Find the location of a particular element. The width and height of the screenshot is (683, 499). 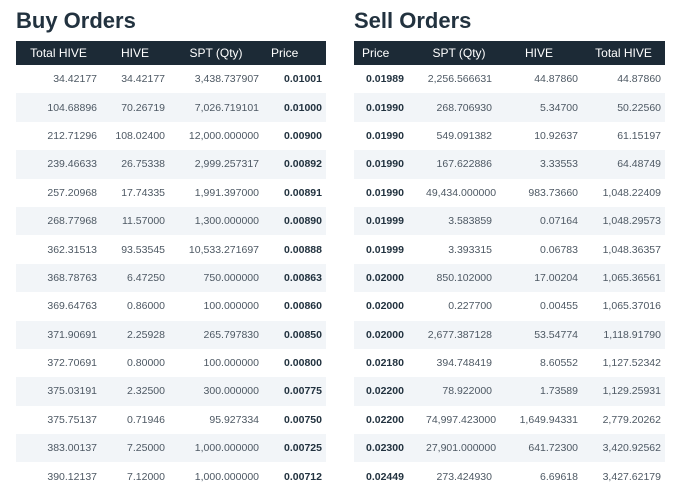

total-hive-cell: 1,129.25931 is located at coordinates (631, 391).